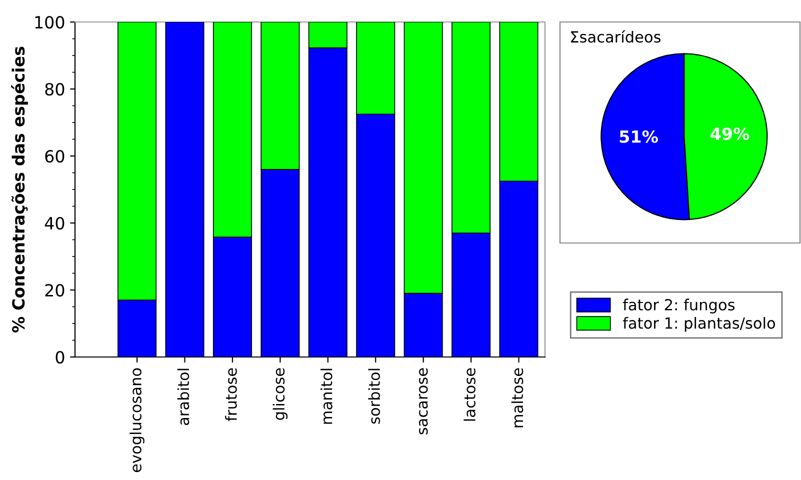 The width and height of the screenshot is (801, 480). What do you see at coordinates (699, 324) in the screenshot?
I see `legend-label: fator 1: plantas/solo` at bounding box center [699, 324].